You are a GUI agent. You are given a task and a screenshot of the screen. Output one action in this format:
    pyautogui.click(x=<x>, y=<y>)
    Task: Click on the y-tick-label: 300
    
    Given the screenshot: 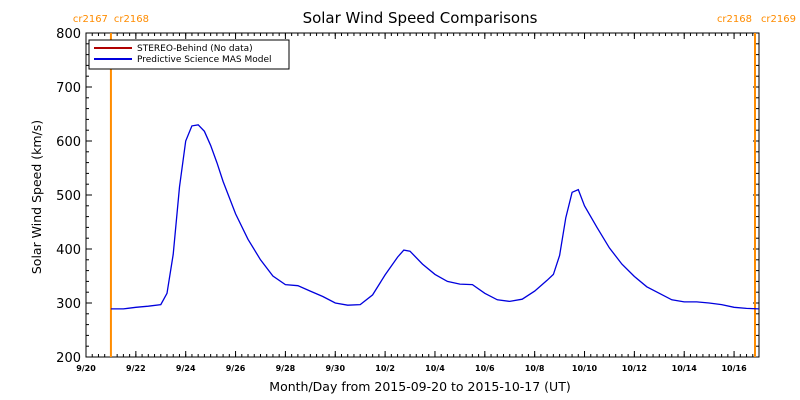 What is the action you would take?
    pyautogui.click(x=68, y=304)
    